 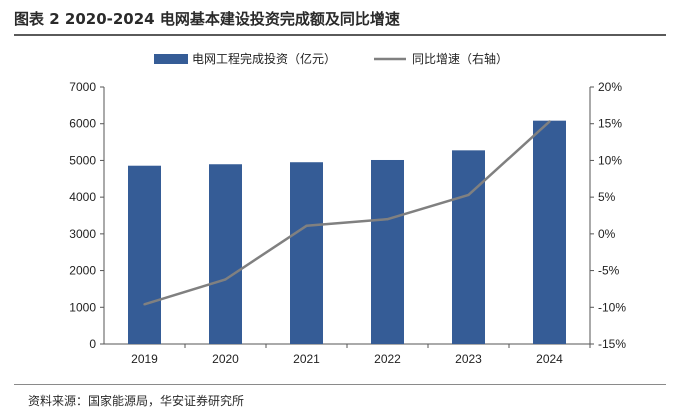 What do you see at coordinates (82, 124) in the screenshot?
I see `y-tick-label-left: 6000` at bounding box center [82, 124].